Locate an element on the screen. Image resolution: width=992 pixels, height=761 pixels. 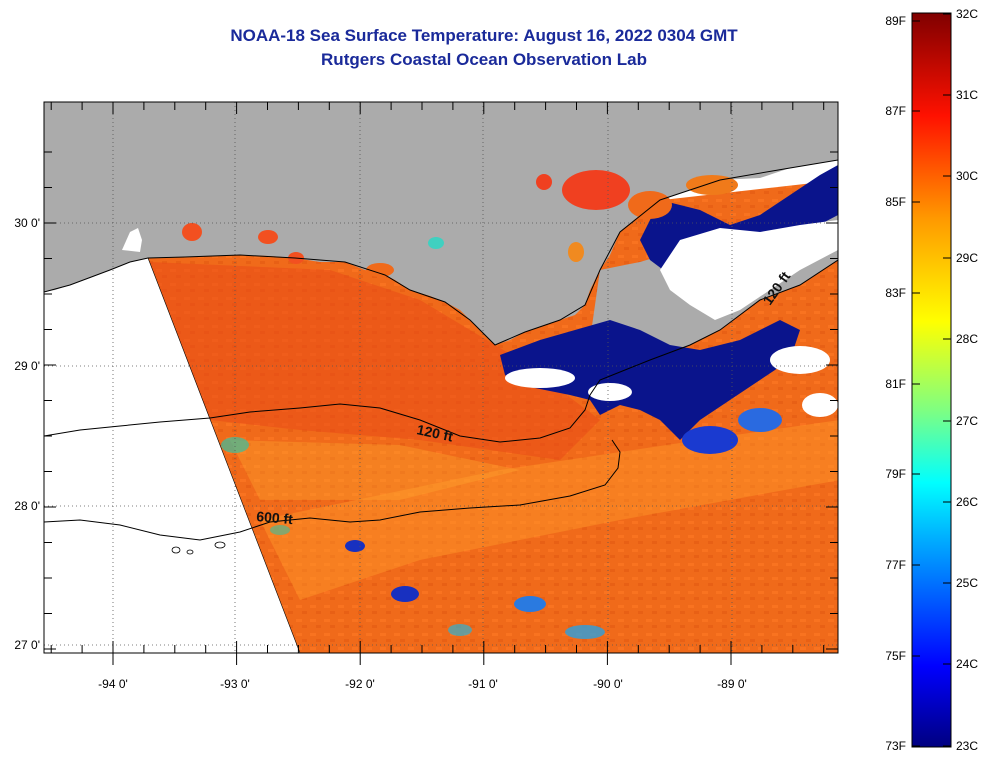
c-label: 23C is located at coordinates (967, 746).